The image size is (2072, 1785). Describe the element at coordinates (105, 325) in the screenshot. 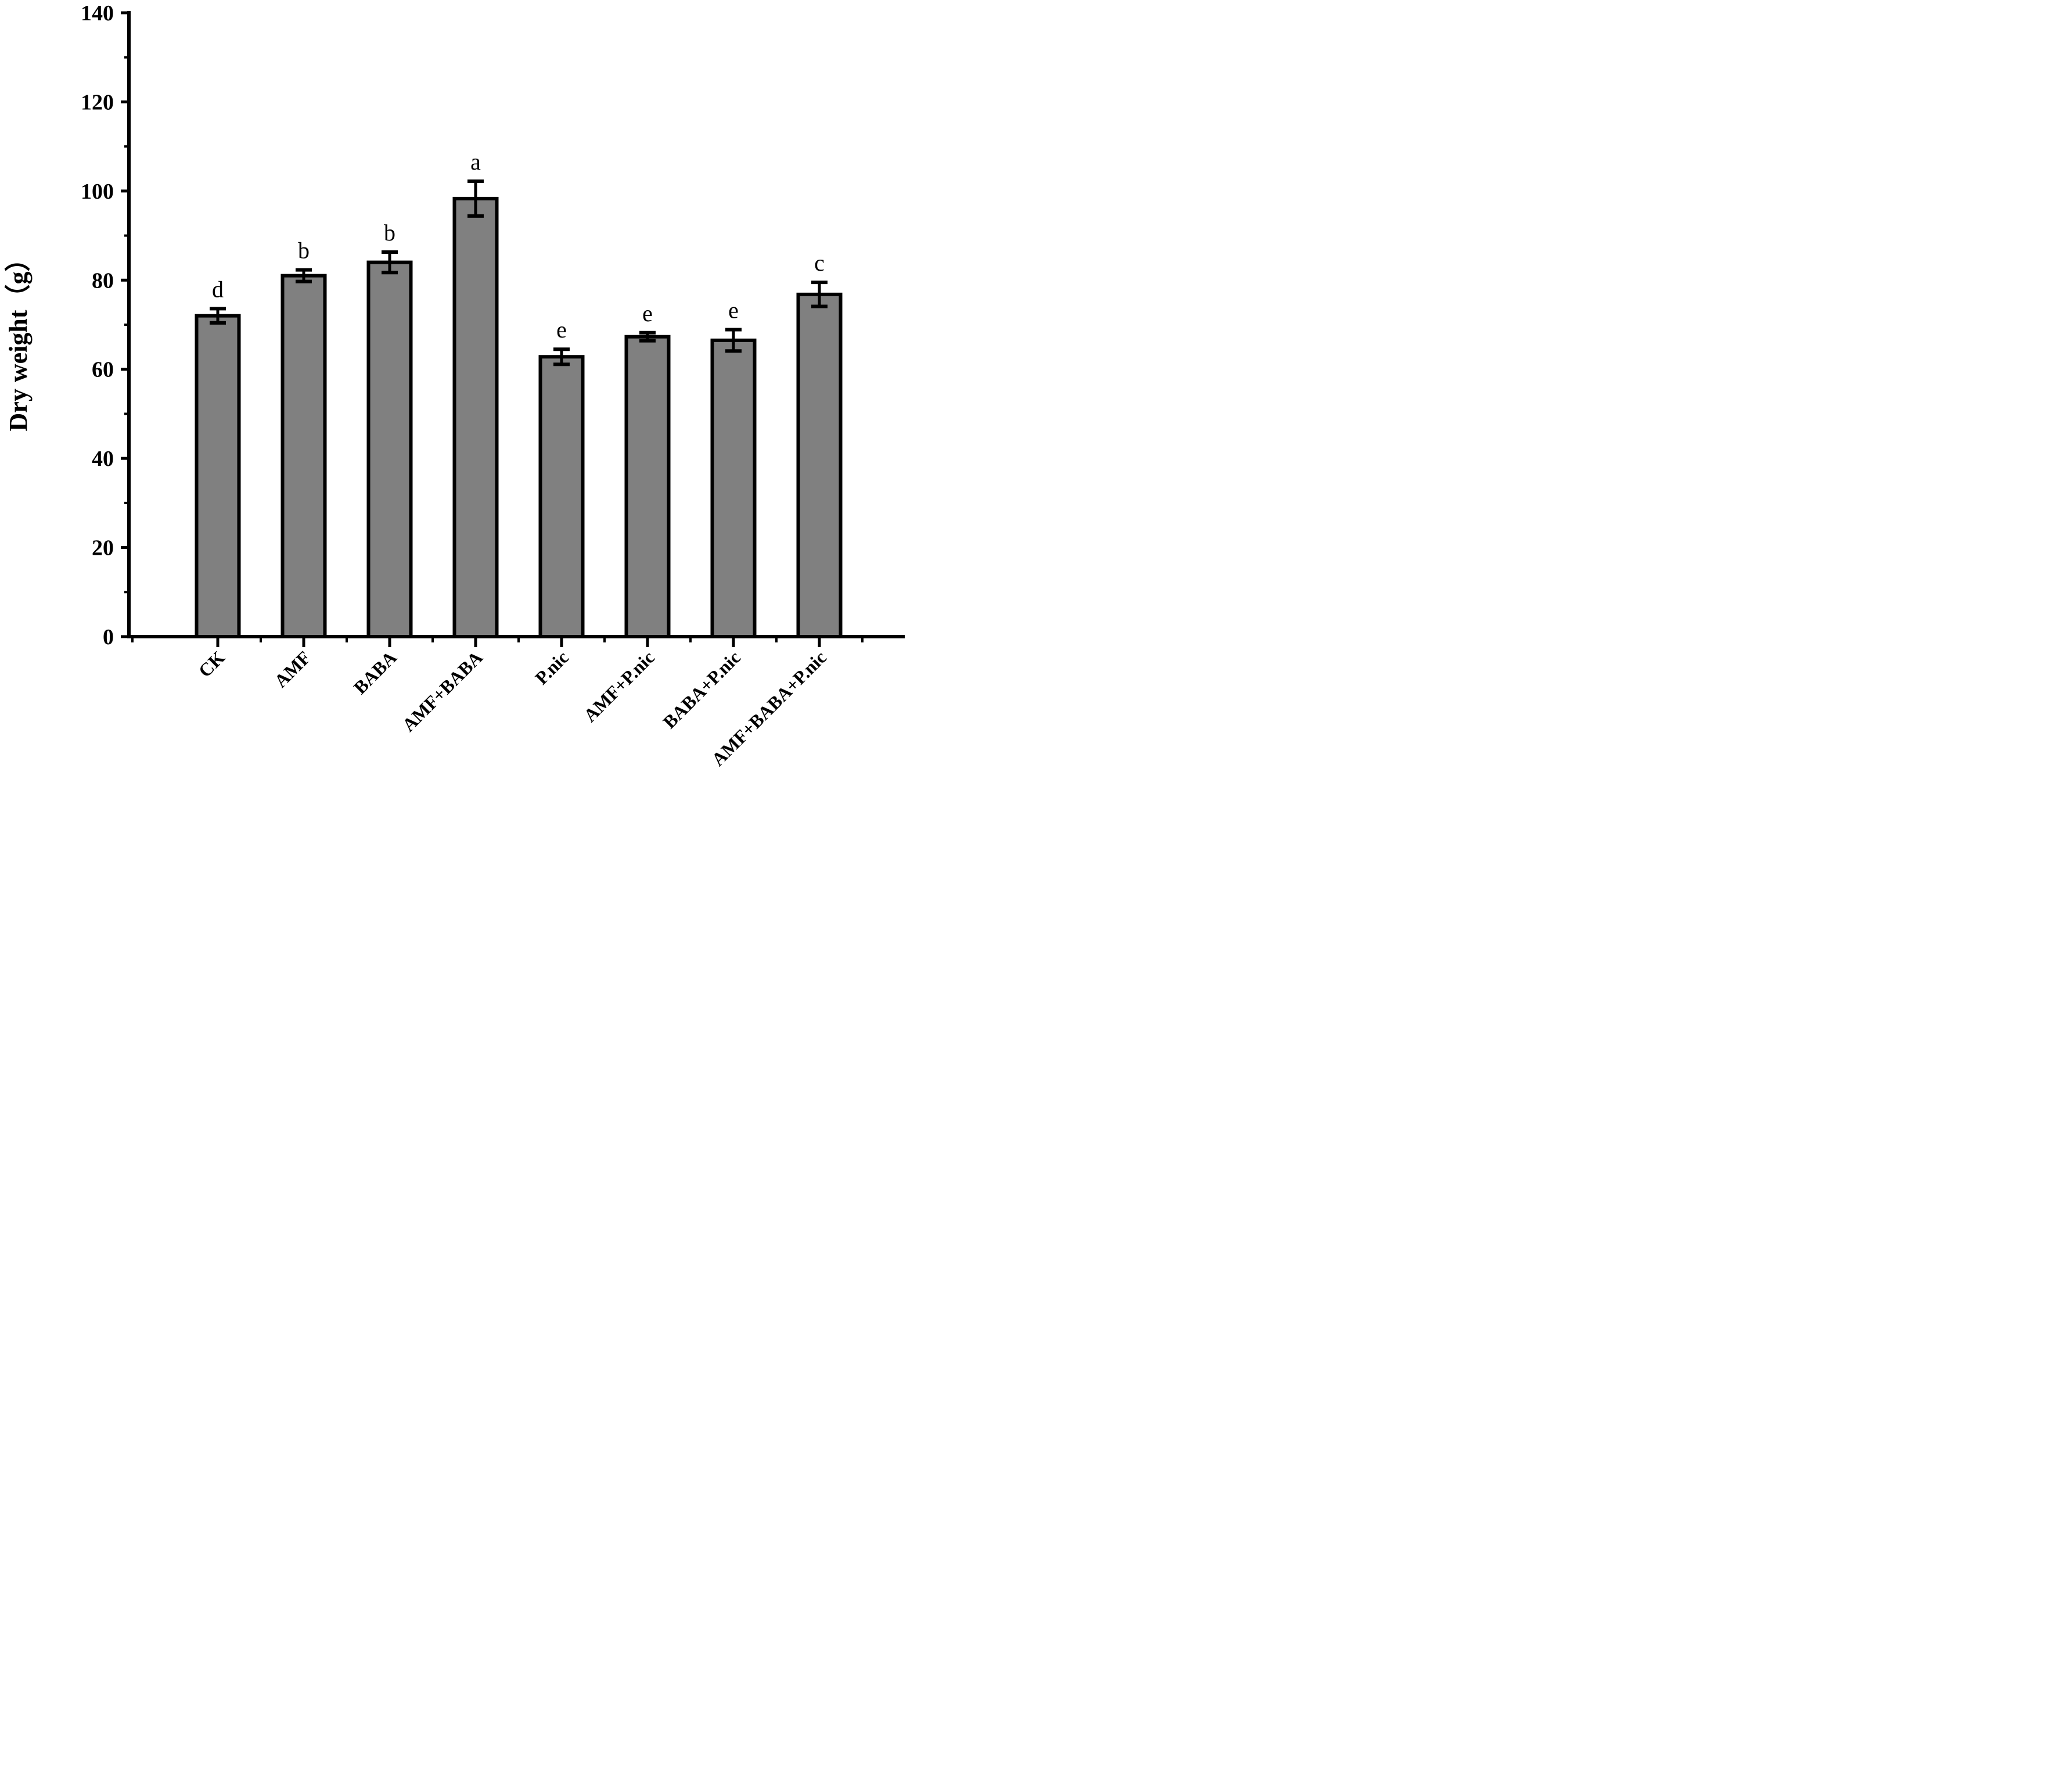

I see `y-ticks: 0 20 40 60 80 100 120 140` at that location.